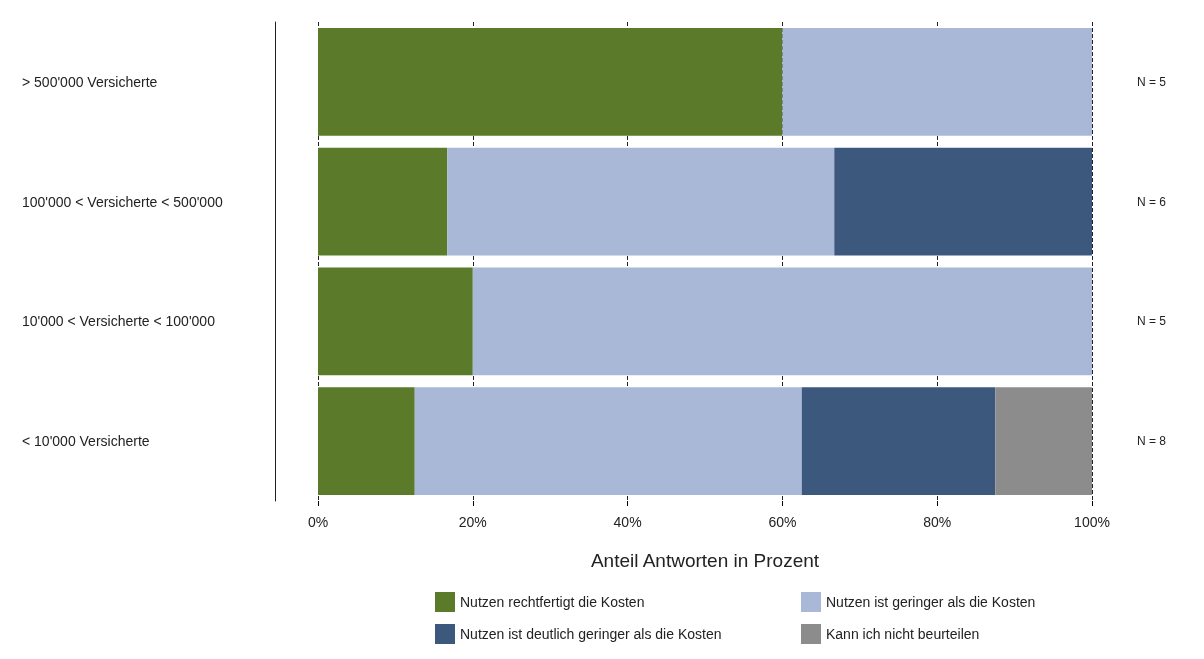  What do you see at coordinates (591, 634) in the screenshot?
I see `legend-label: Nutzen ist deutlich geringer als die Kosten` at bounding box center [591, 634].